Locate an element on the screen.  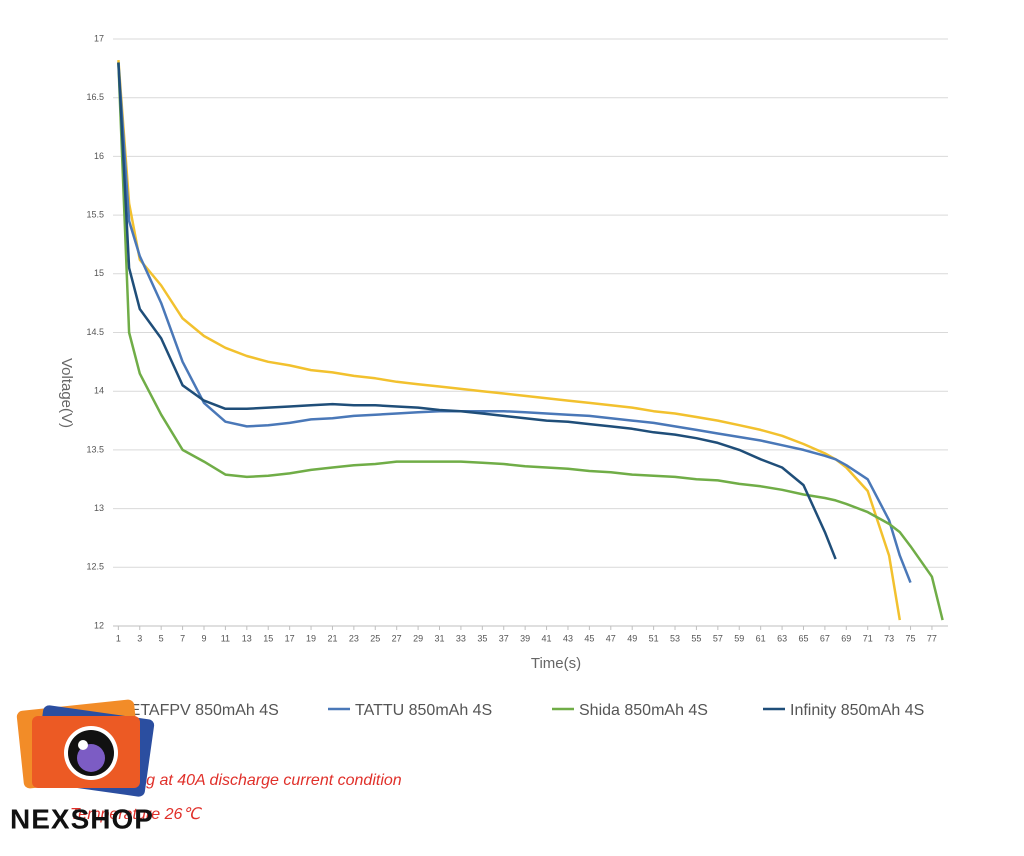
y-tick-label: 13.5 is located at coordinates (95, 449).